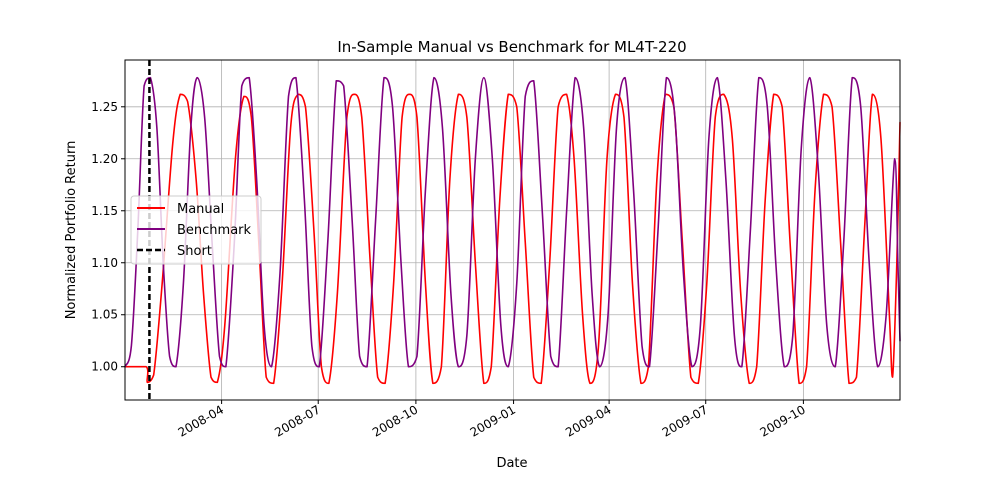  I want to click on legend-label-short: Short, so click(194, 251).